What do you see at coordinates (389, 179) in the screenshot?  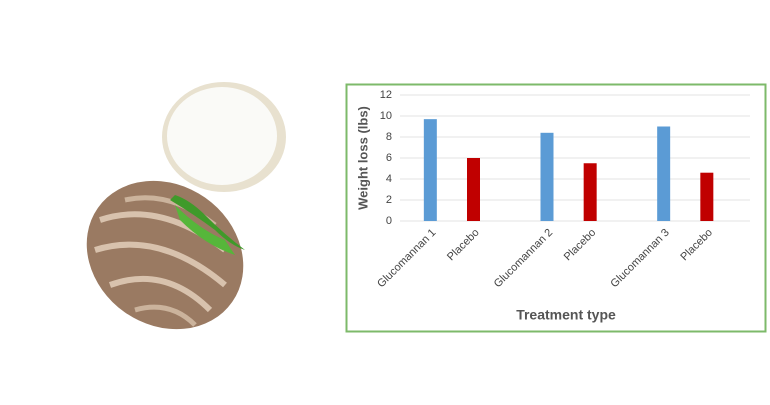 I see `y-tick-label: 4` at bounding box center [389, 179].